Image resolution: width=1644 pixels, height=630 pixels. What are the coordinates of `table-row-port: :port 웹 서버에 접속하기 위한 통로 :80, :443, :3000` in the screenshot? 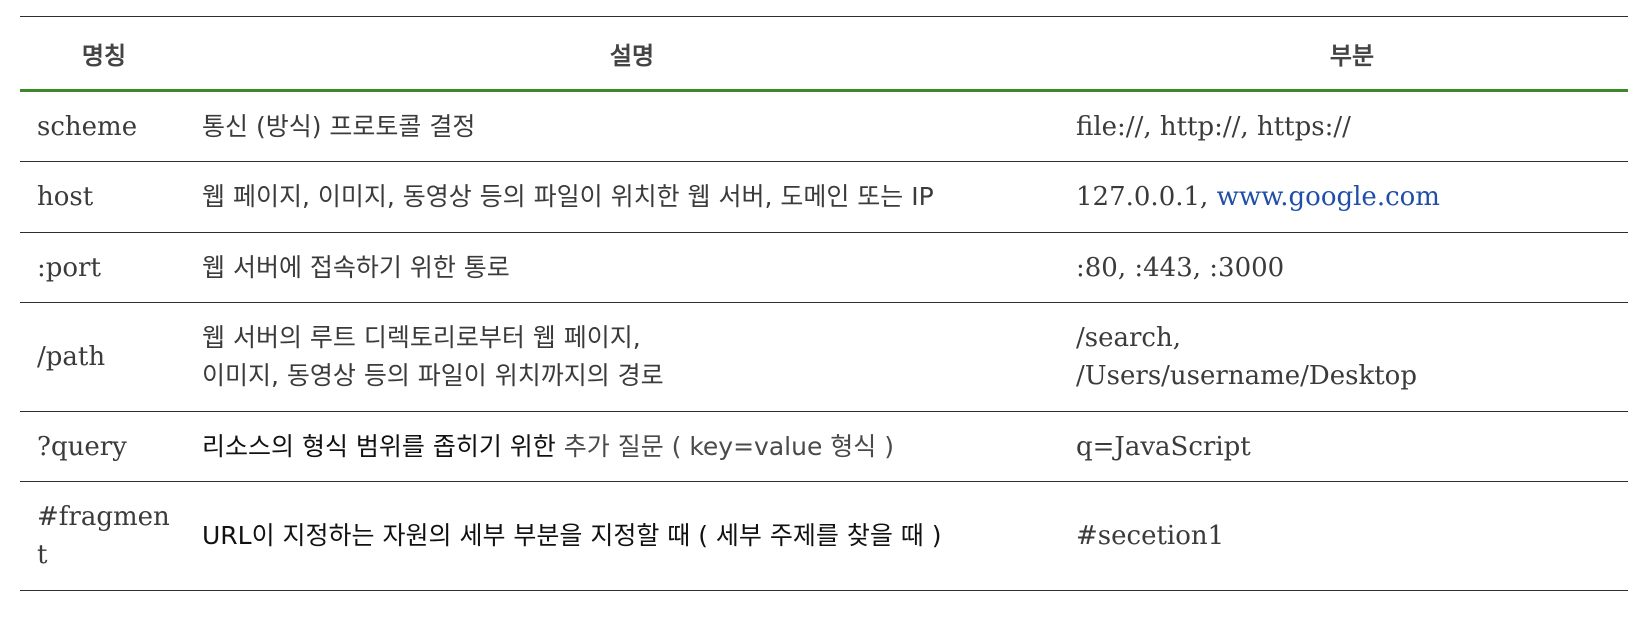 It's located at (824, 268).